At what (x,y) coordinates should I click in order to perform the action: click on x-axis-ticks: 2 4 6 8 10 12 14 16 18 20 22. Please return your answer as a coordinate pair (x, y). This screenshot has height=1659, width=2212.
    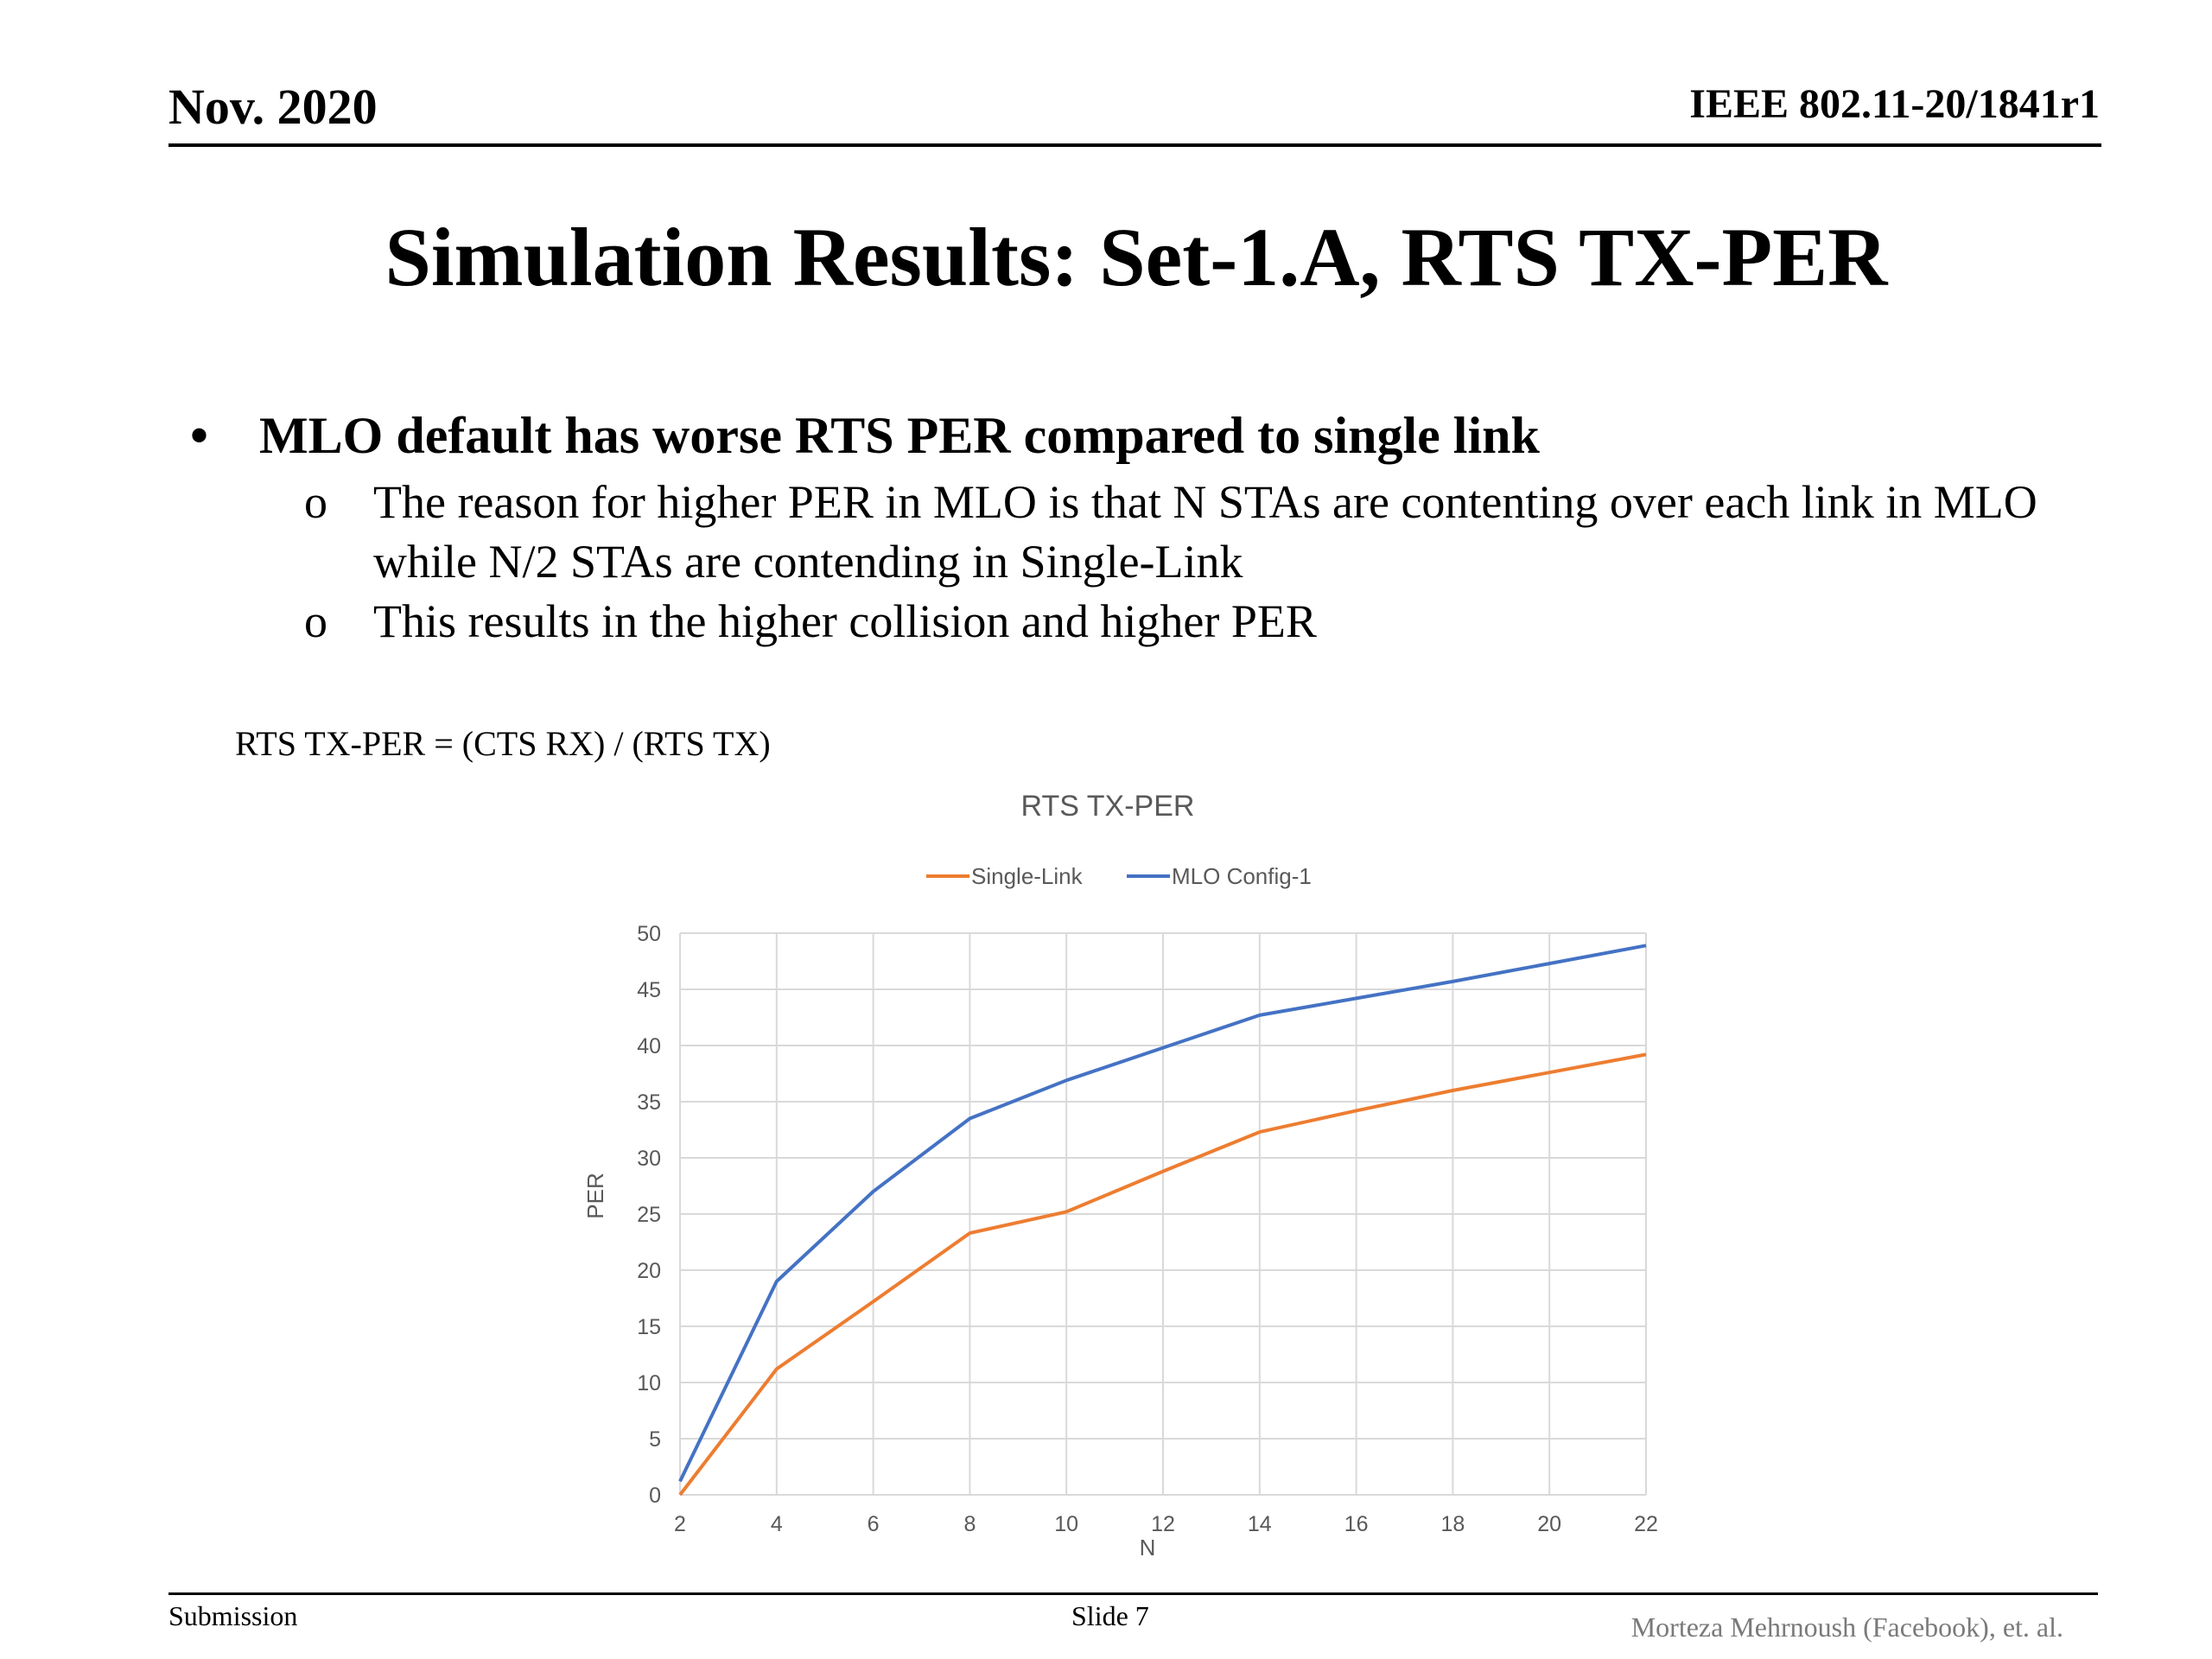
    Looking at the image, I should click on (1166, 1524).